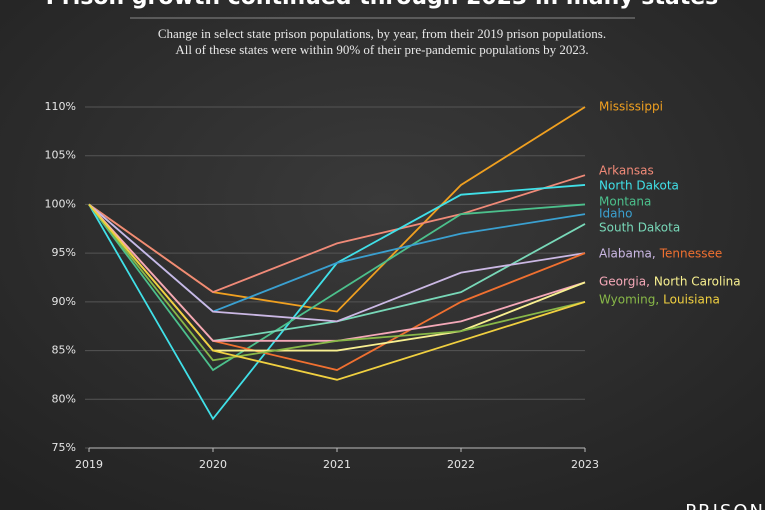 The width and height of the screenshot is (765, 510). I want to click on legend-label: Louisiana, so click(691, 300).